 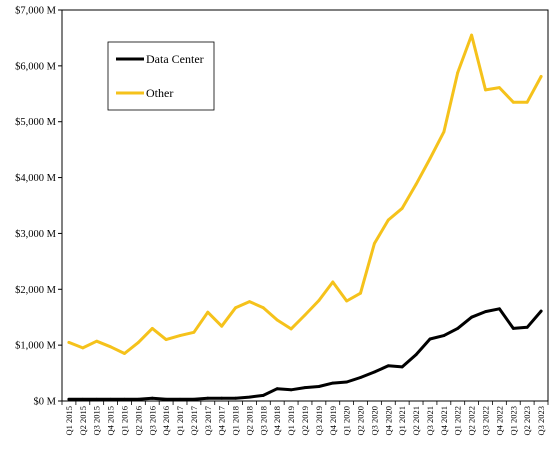 I want to click on x-tick-label: Q2 2018, so click(x=249, y=421).